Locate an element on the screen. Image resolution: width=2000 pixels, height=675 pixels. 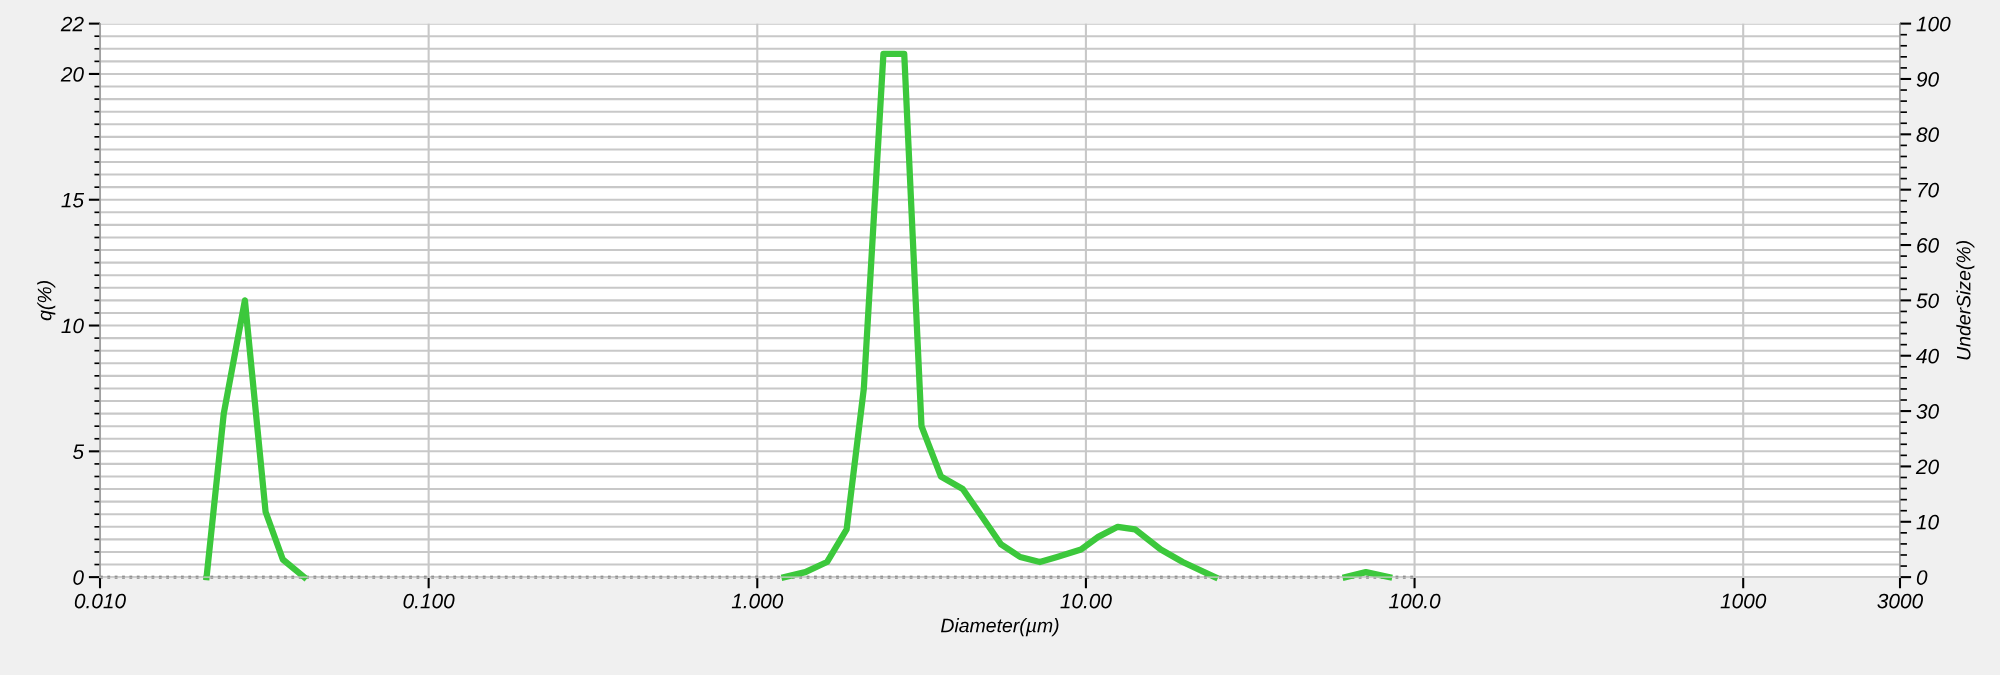
x-tick-label: 3000 is located at coordinates (1900, 601).